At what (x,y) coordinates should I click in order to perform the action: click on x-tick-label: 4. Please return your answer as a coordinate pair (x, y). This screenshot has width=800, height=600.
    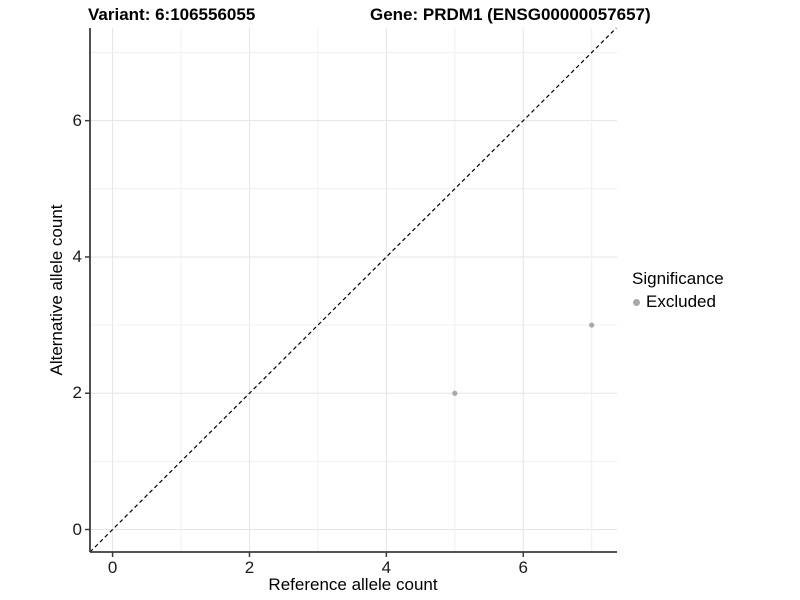
    Looking at the image, I should click on (386, 567).